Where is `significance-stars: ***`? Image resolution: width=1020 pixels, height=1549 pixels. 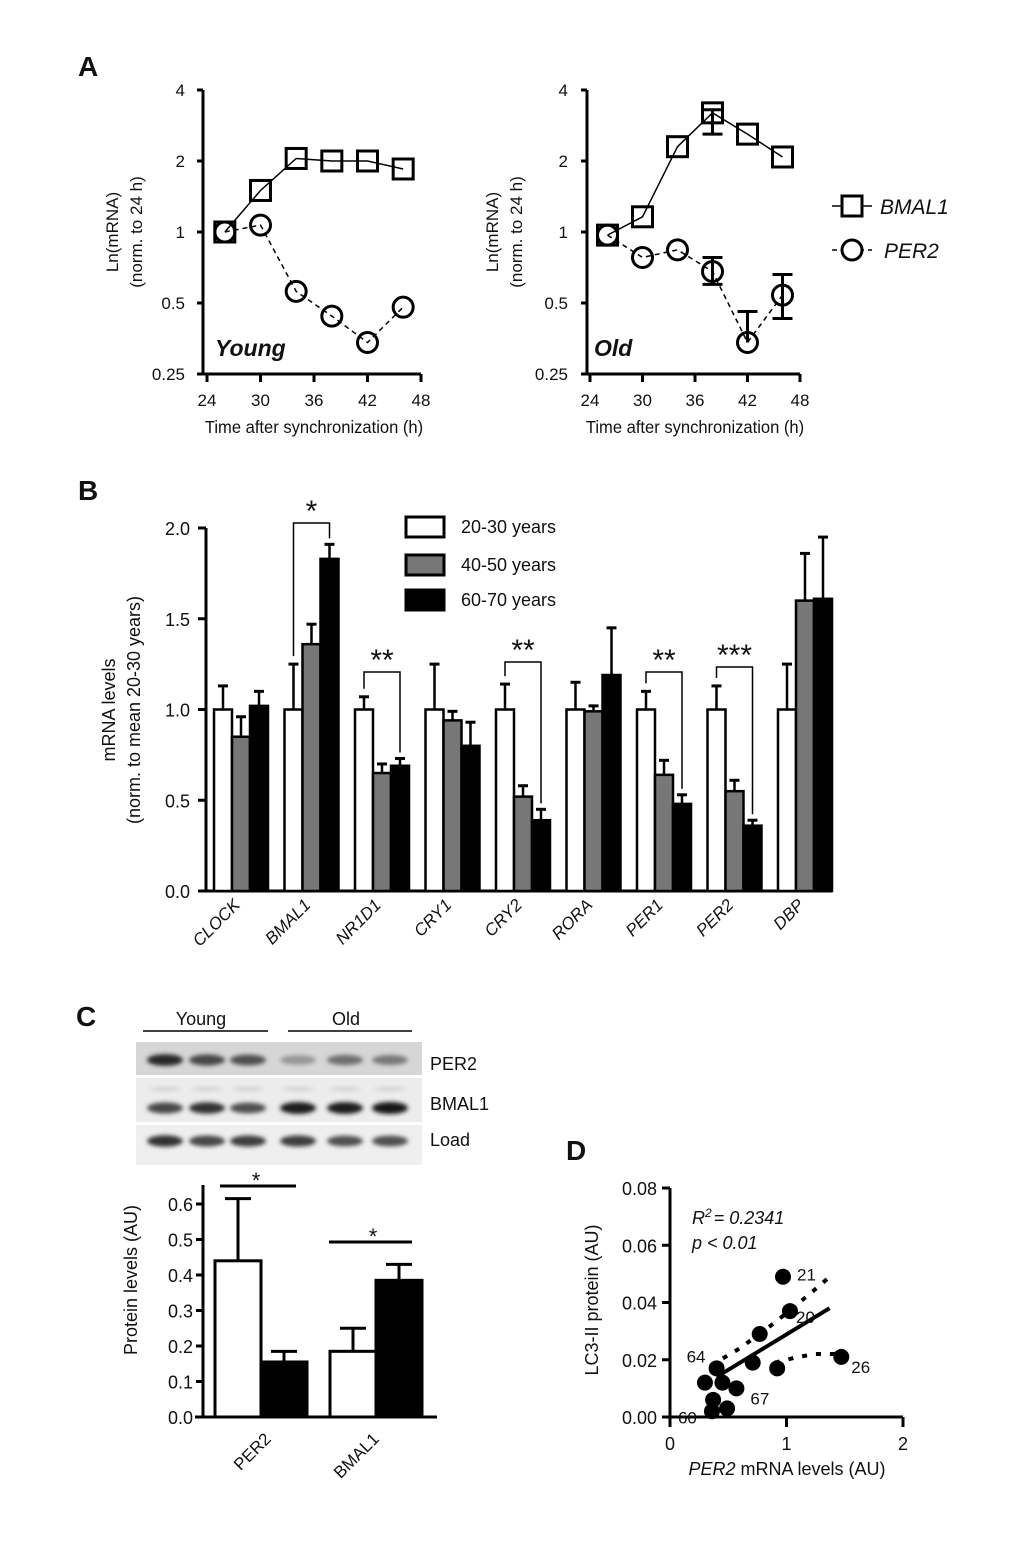 significance-stars: *** is located at coordinates (734, 655).